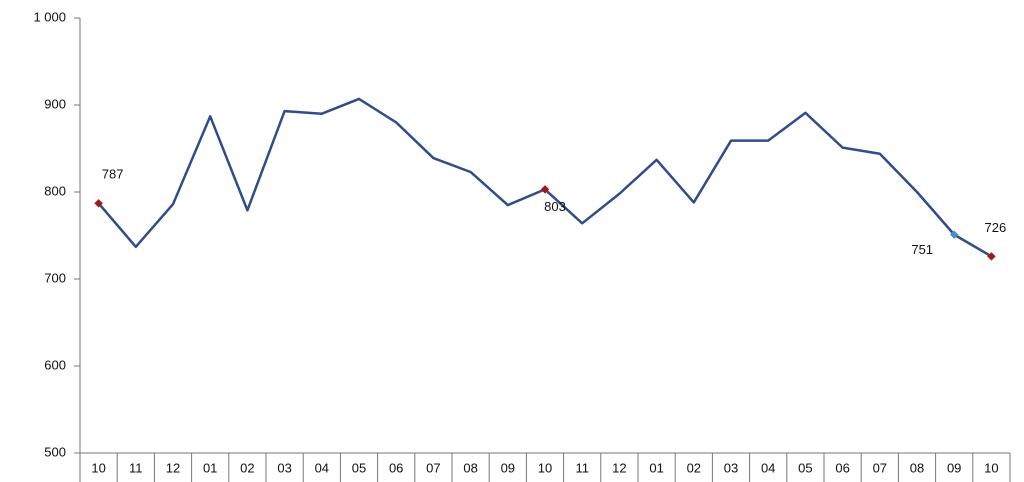 The height and width of the screenshot is (482, 1024). What do you see at coordinates (55, 277) in the screenshot?
I see `y-tick-label: 700` at bounding box center [55, 277].